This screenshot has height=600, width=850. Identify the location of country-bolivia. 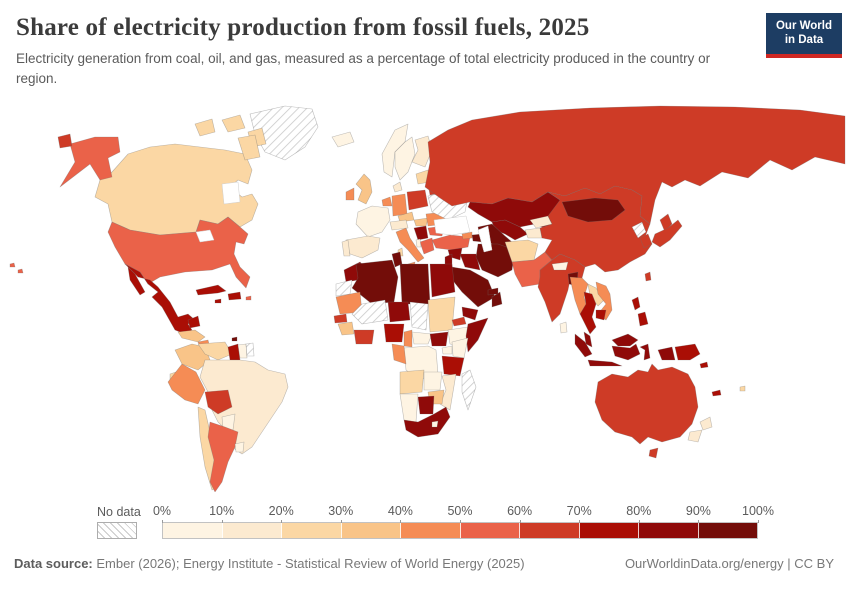
(218, 402).